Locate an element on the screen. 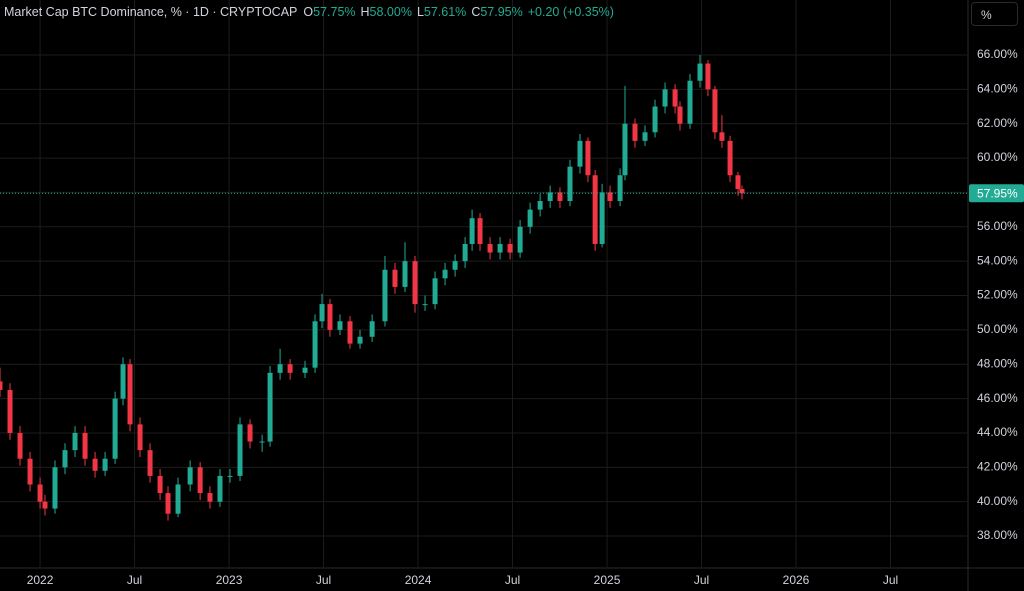 The height and width of the screenshot is (591, 1024). y-tick-label: 38.00% is located at coordinates (997, 535).